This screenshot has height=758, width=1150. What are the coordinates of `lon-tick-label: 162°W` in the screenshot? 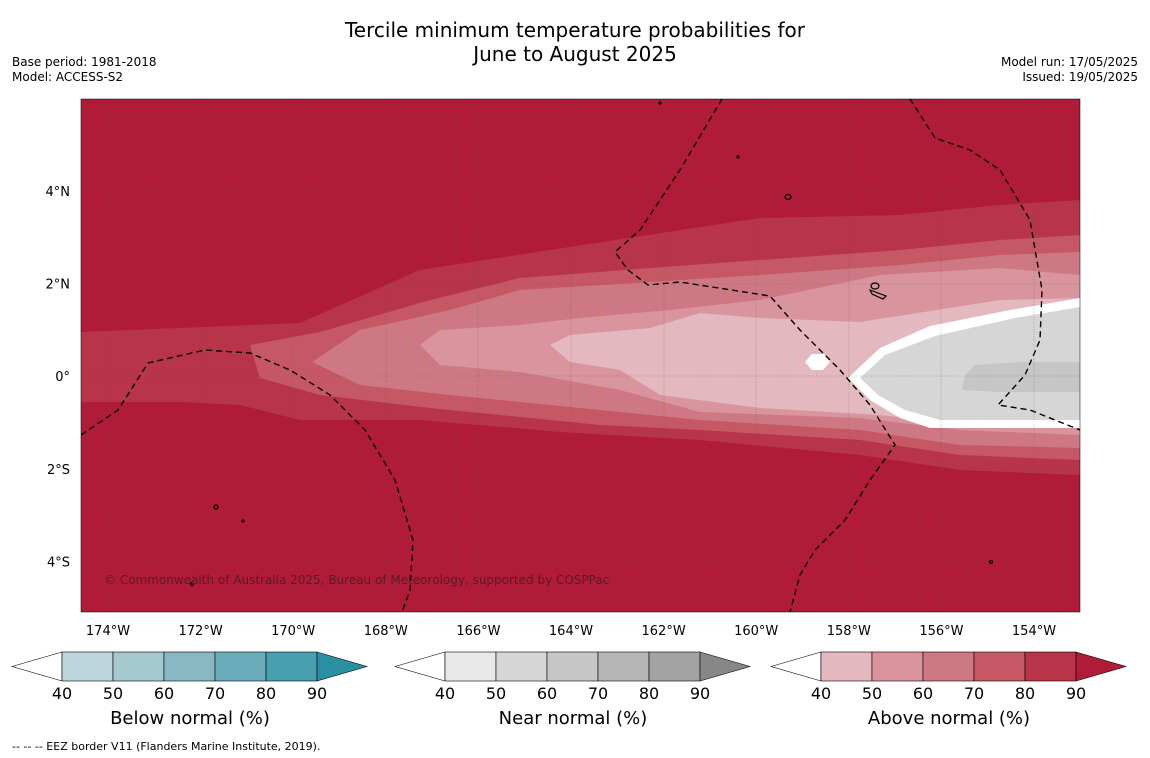 It's located at (664, 631).